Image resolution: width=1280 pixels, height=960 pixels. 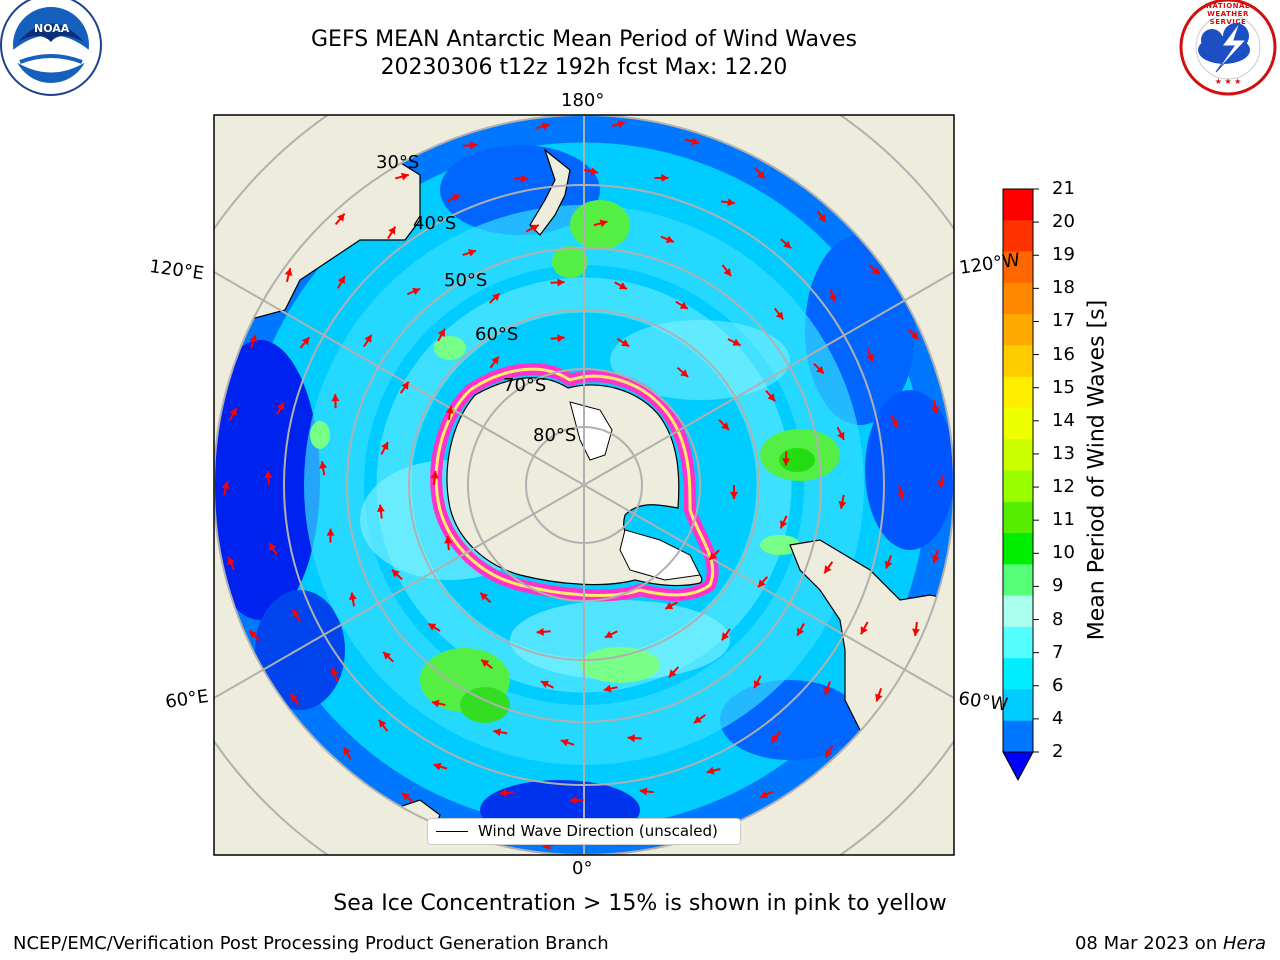 What do you see at coordinates (497, 334) in the screenshot?
I see `lat-label-60s: 60°S` at bounding box center [497, 334].